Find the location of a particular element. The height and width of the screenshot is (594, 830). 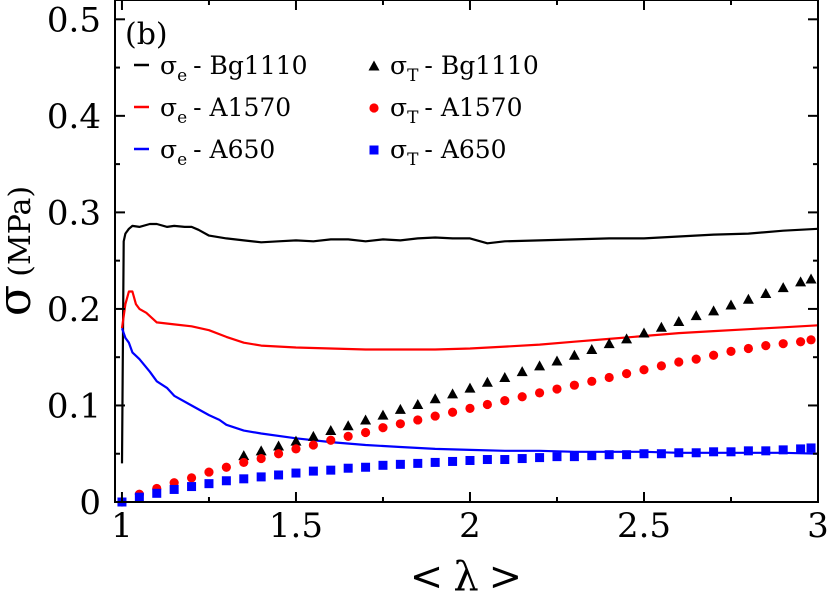

y-tick-label: 0.4 is located at coordinates (74, 117).